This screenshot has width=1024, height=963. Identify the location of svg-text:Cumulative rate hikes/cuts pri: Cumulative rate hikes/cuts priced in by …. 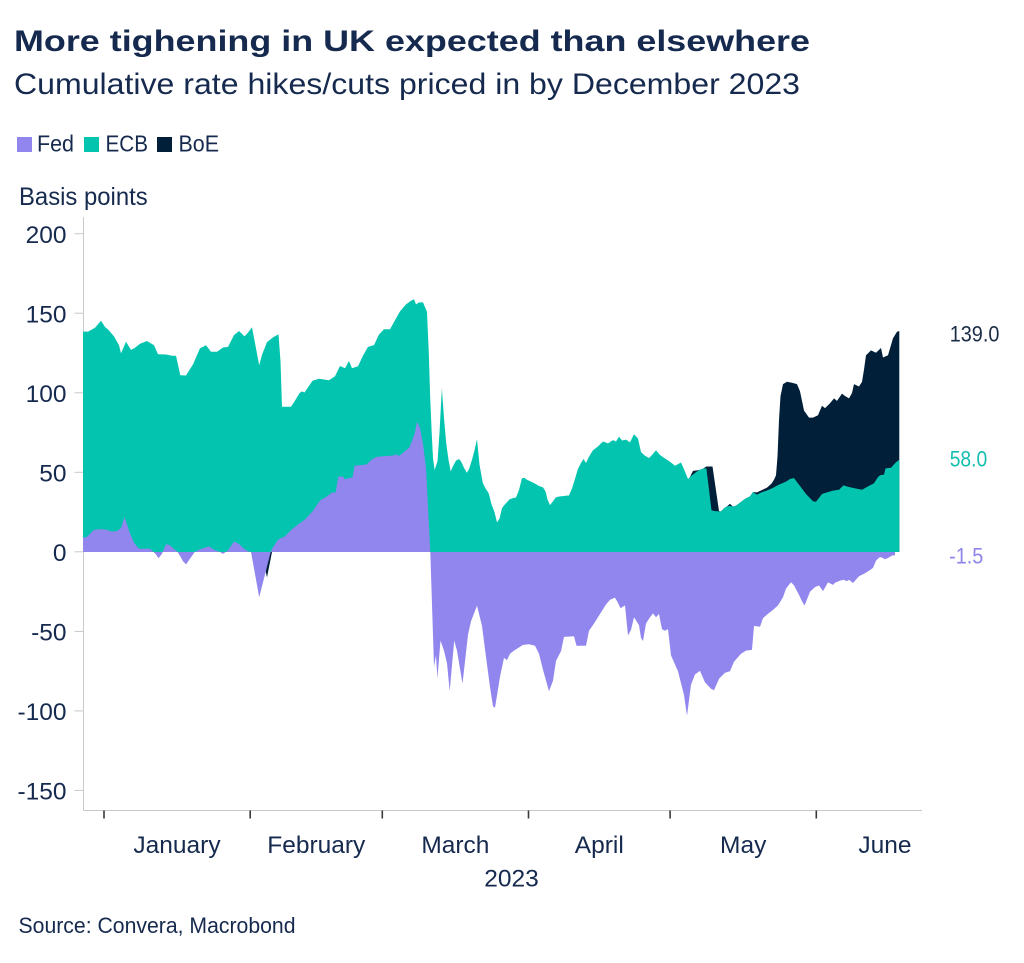
(407, 84).